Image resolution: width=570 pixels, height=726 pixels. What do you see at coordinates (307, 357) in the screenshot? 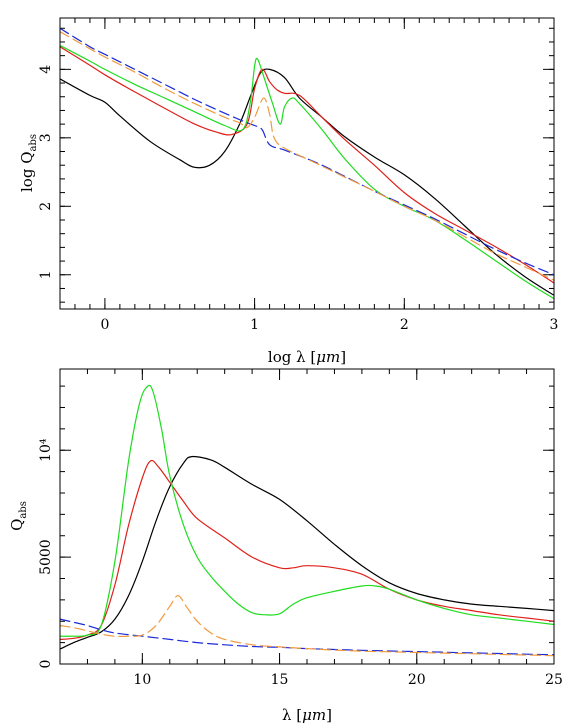
I see `panel-top-xlabel: log λ [μm]` at bounding box center [307, 357].